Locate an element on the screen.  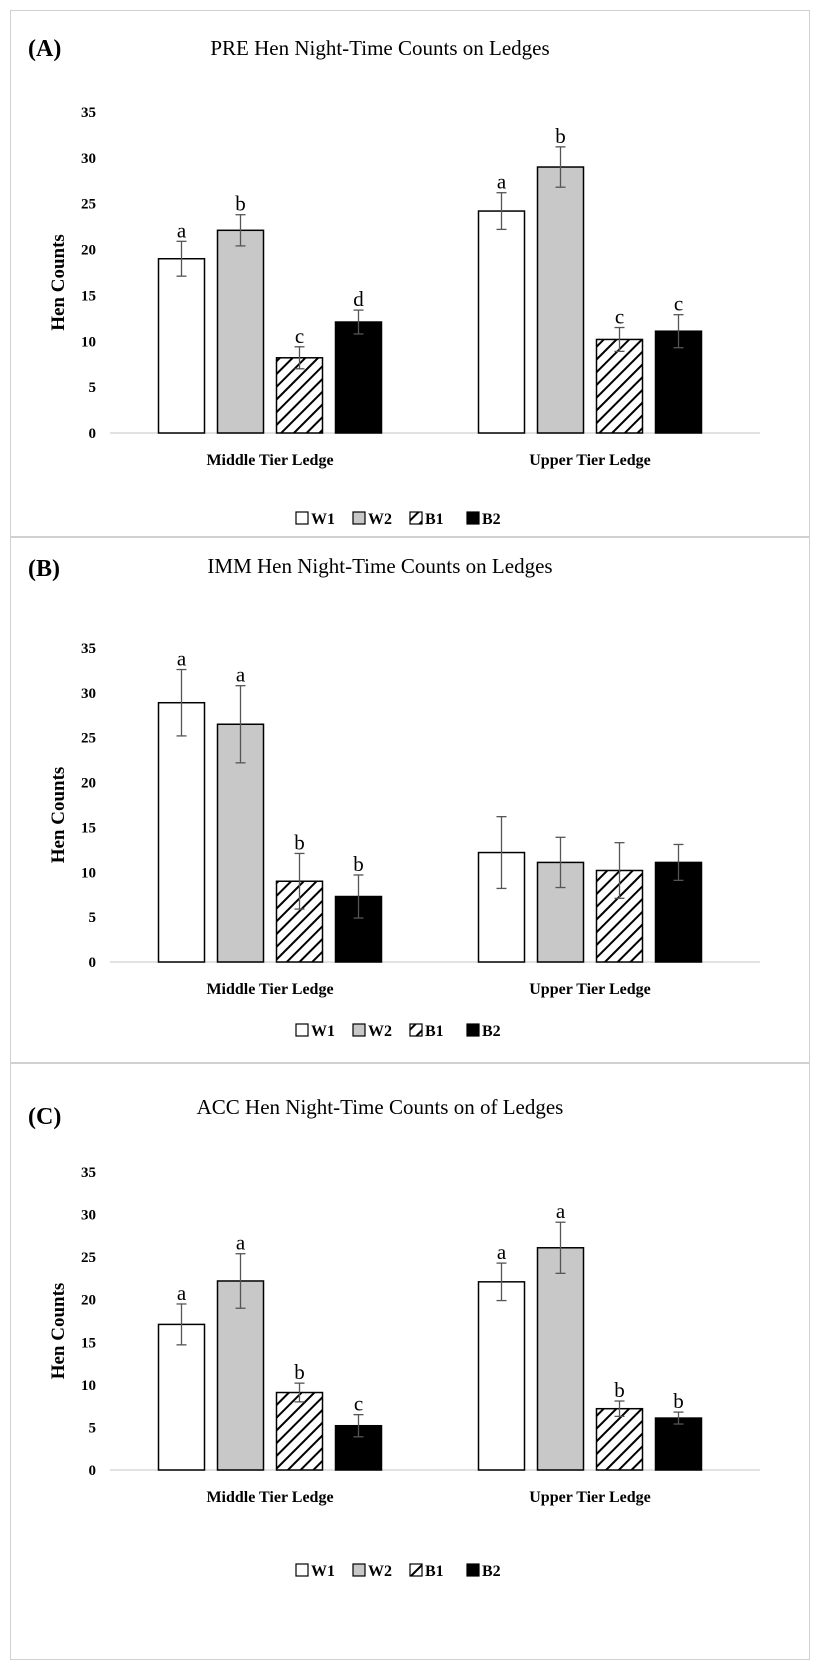
legend-swatch-w1 is located at coordinates (302, 1570).